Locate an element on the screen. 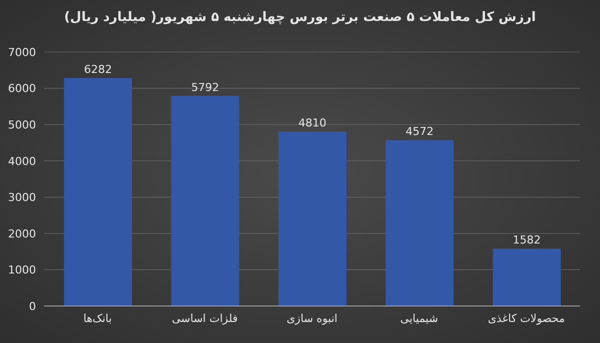  x-tick-label: محصولات کاغذی is located at coordinates (527, 318).